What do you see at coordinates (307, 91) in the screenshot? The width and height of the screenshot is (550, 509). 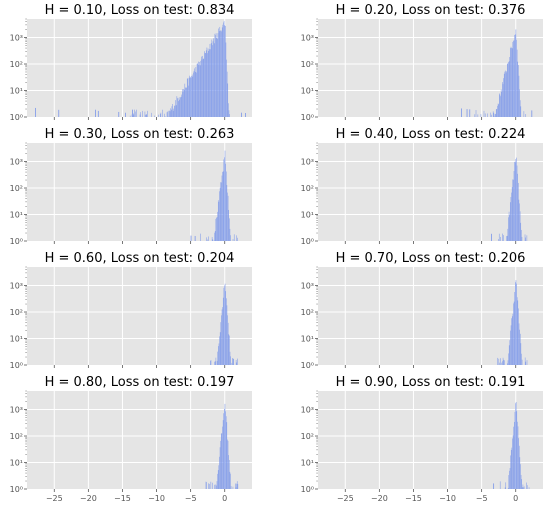 I see `y-tick-label: 10¹` at bounding box center [307, 91].